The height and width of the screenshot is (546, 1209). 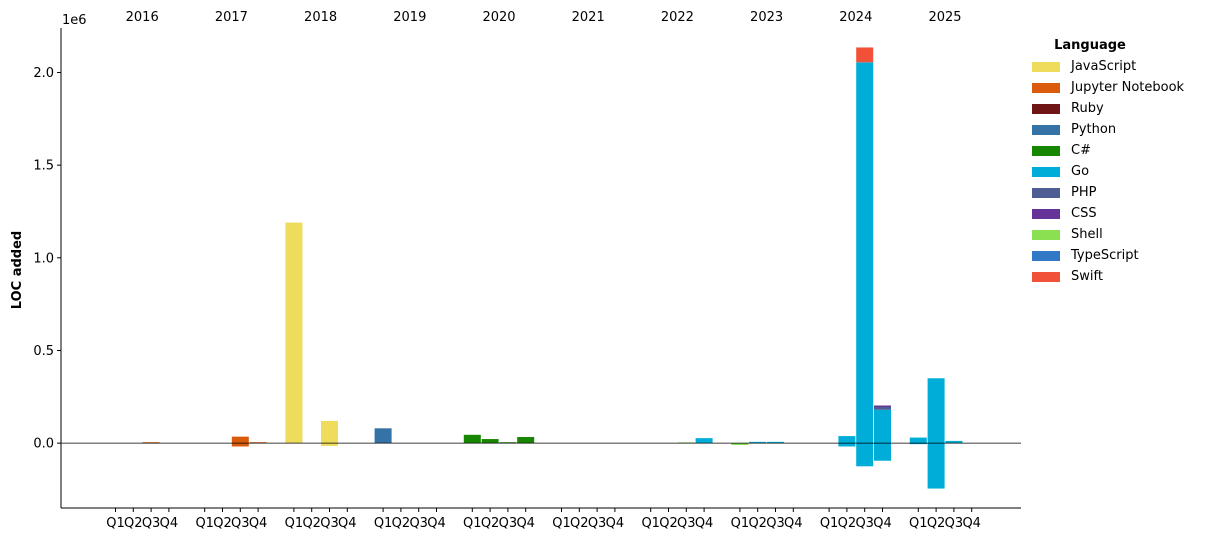 What do you see at coordinates (588, 17) in the screenshot?
I see `year-label: 2021` at bounding box center [588, 17].